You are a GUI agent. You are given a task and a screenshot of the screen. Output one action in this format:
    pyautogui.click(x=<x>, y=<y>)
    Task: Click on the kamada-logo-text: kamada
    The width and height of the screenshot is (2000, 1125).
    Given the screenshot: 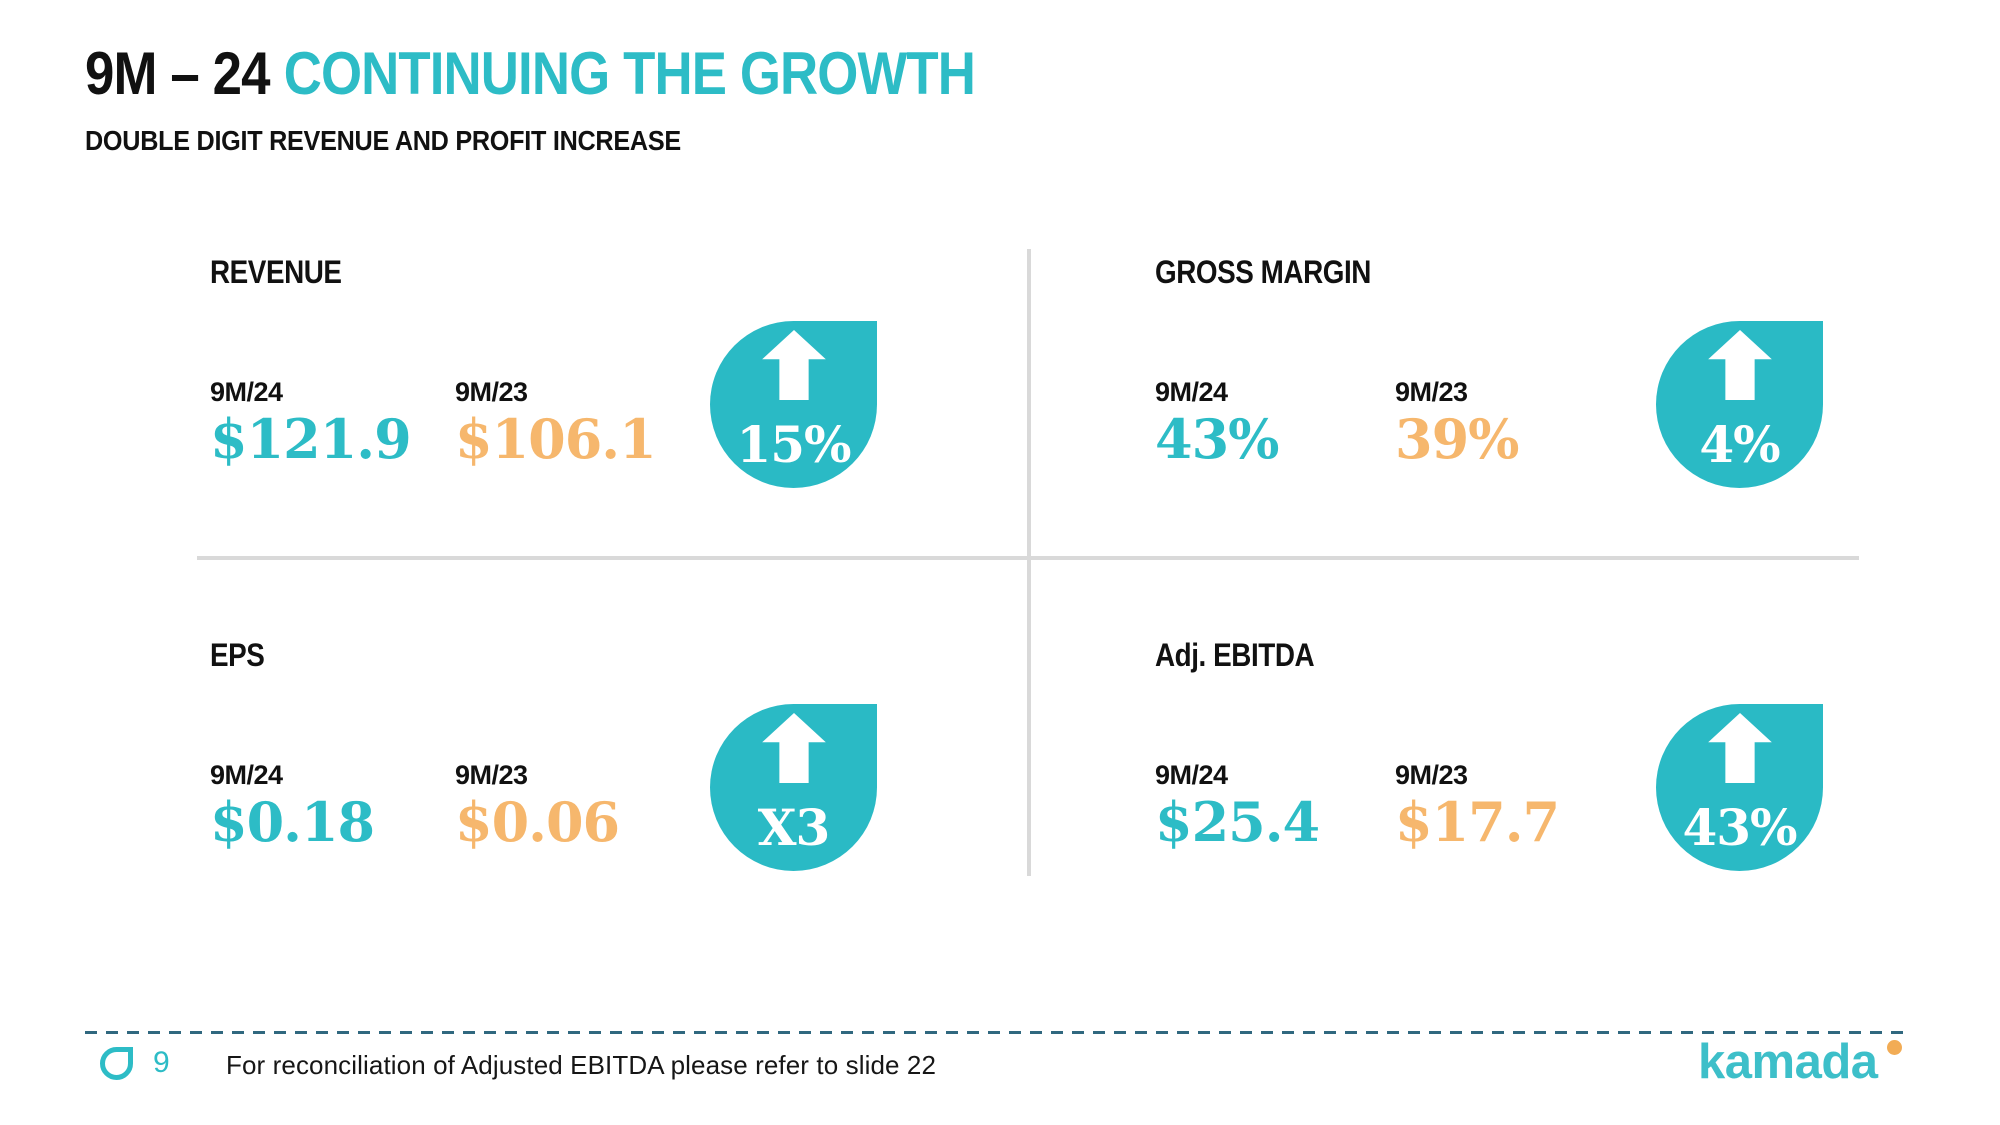 What is the action you would take?
    pyautogui.click(x=1788, y=1062)
    